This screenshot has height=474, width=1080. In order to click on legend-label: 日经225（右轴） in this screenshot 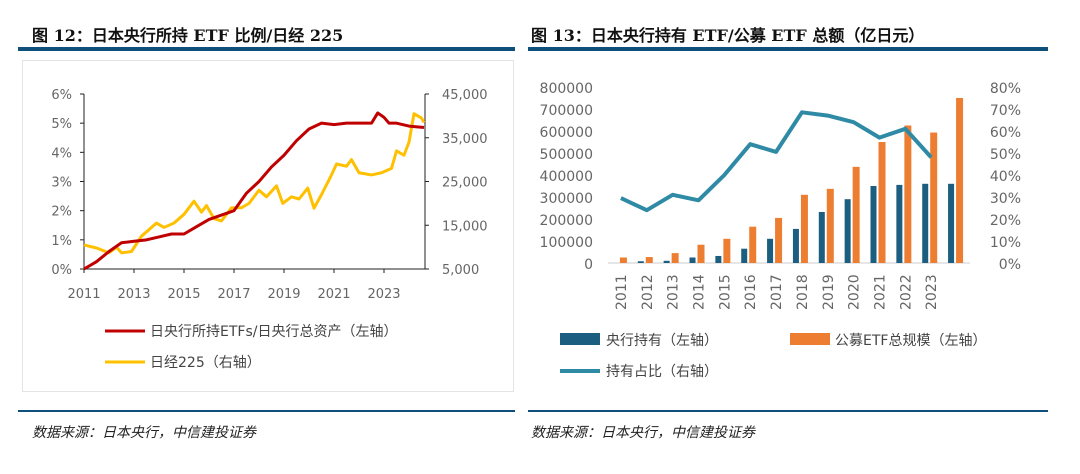, I will do `click(205, 363)`.